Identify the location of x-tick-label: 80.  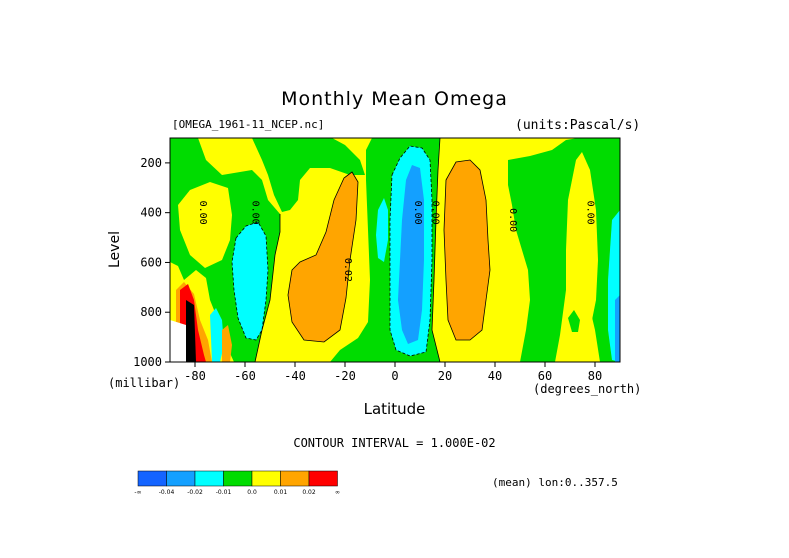
(595, 376).